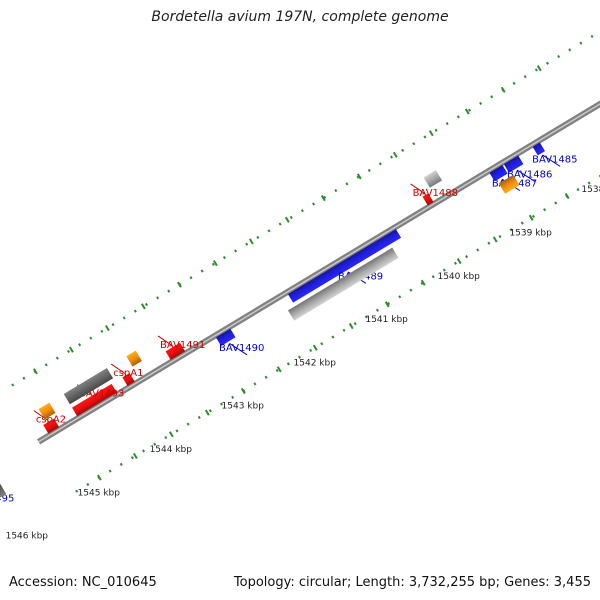  I want to click on scale-label: 1543 kbp, so click(243, 407).